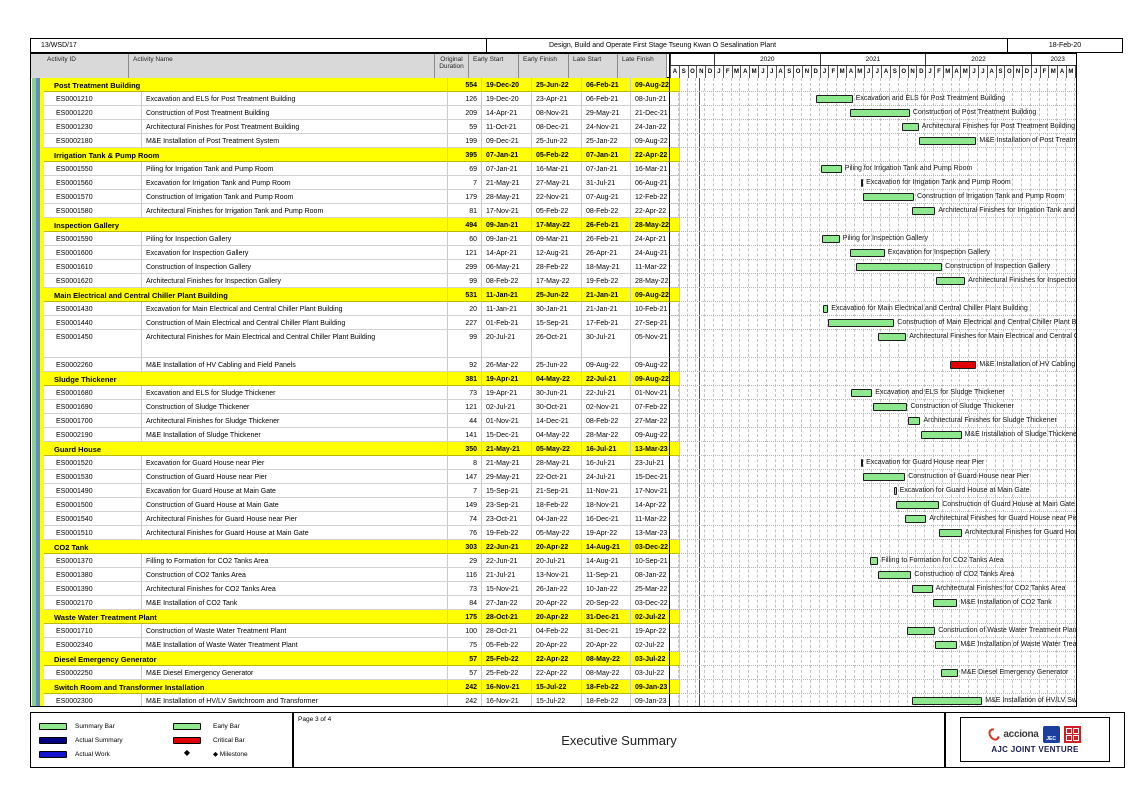 This screenshot has width=1133, height=802. What do you see at coordinates (606, 603) in the screenshot?
I see `late-start-cell: 20-Sep-22` at bounding box center [606, 603].